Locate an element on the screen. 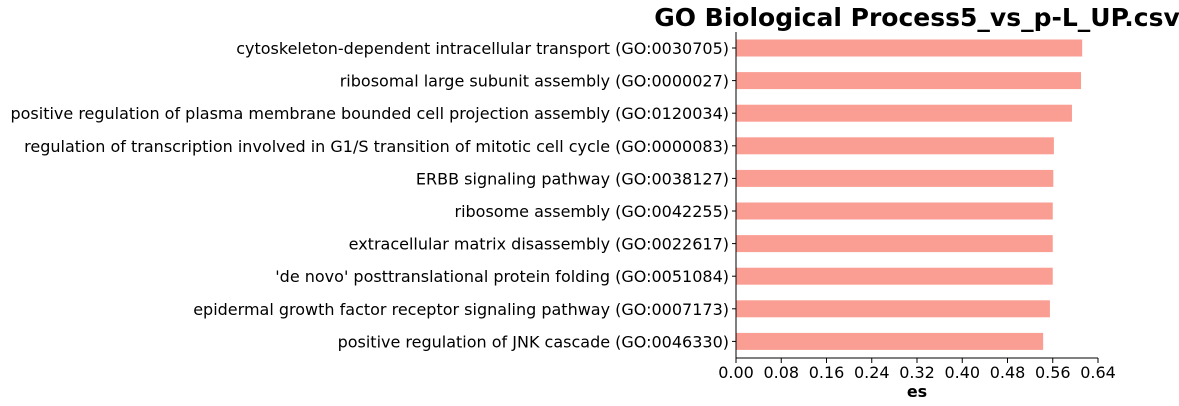 This screenshot has width=1179, height=406. x-tick-label: 0.64 is located at coordinates (1098, 372).